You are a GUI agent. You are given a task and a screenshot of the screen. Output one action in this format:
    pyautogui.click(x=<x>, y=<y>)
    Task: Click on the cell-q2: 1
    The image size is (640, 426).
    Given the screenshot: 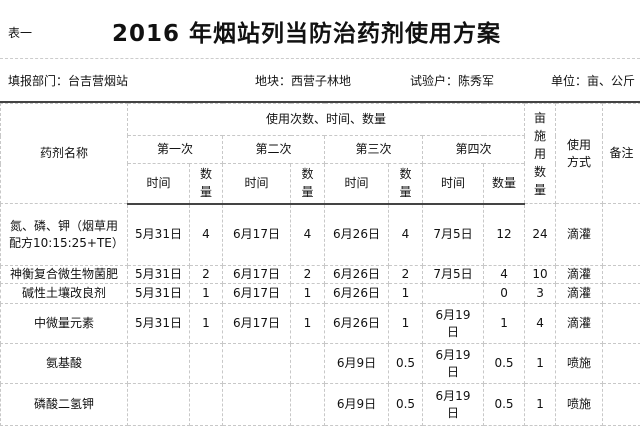 What is the action you would take?
    pyautogui.click(x=308, y=294)
    